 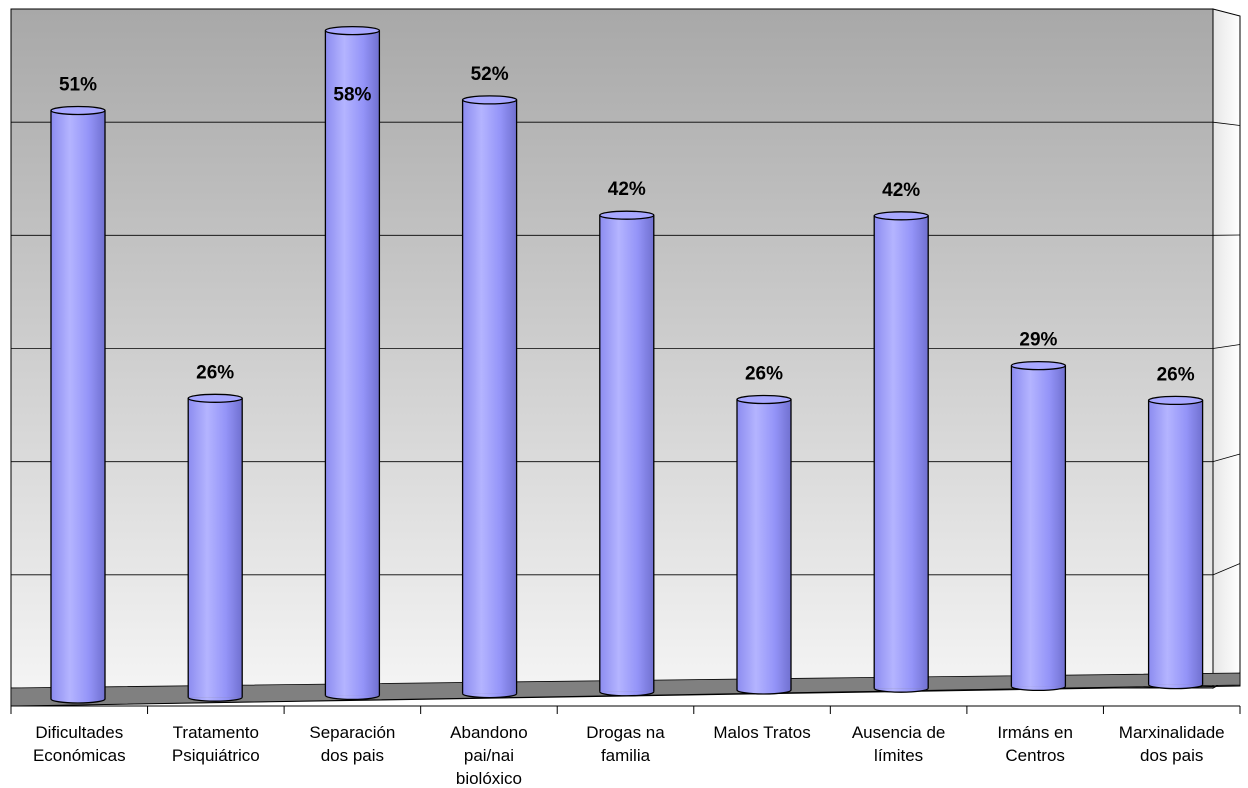 I want to click on data-label-3: 52%, so click(x=490, y=74).